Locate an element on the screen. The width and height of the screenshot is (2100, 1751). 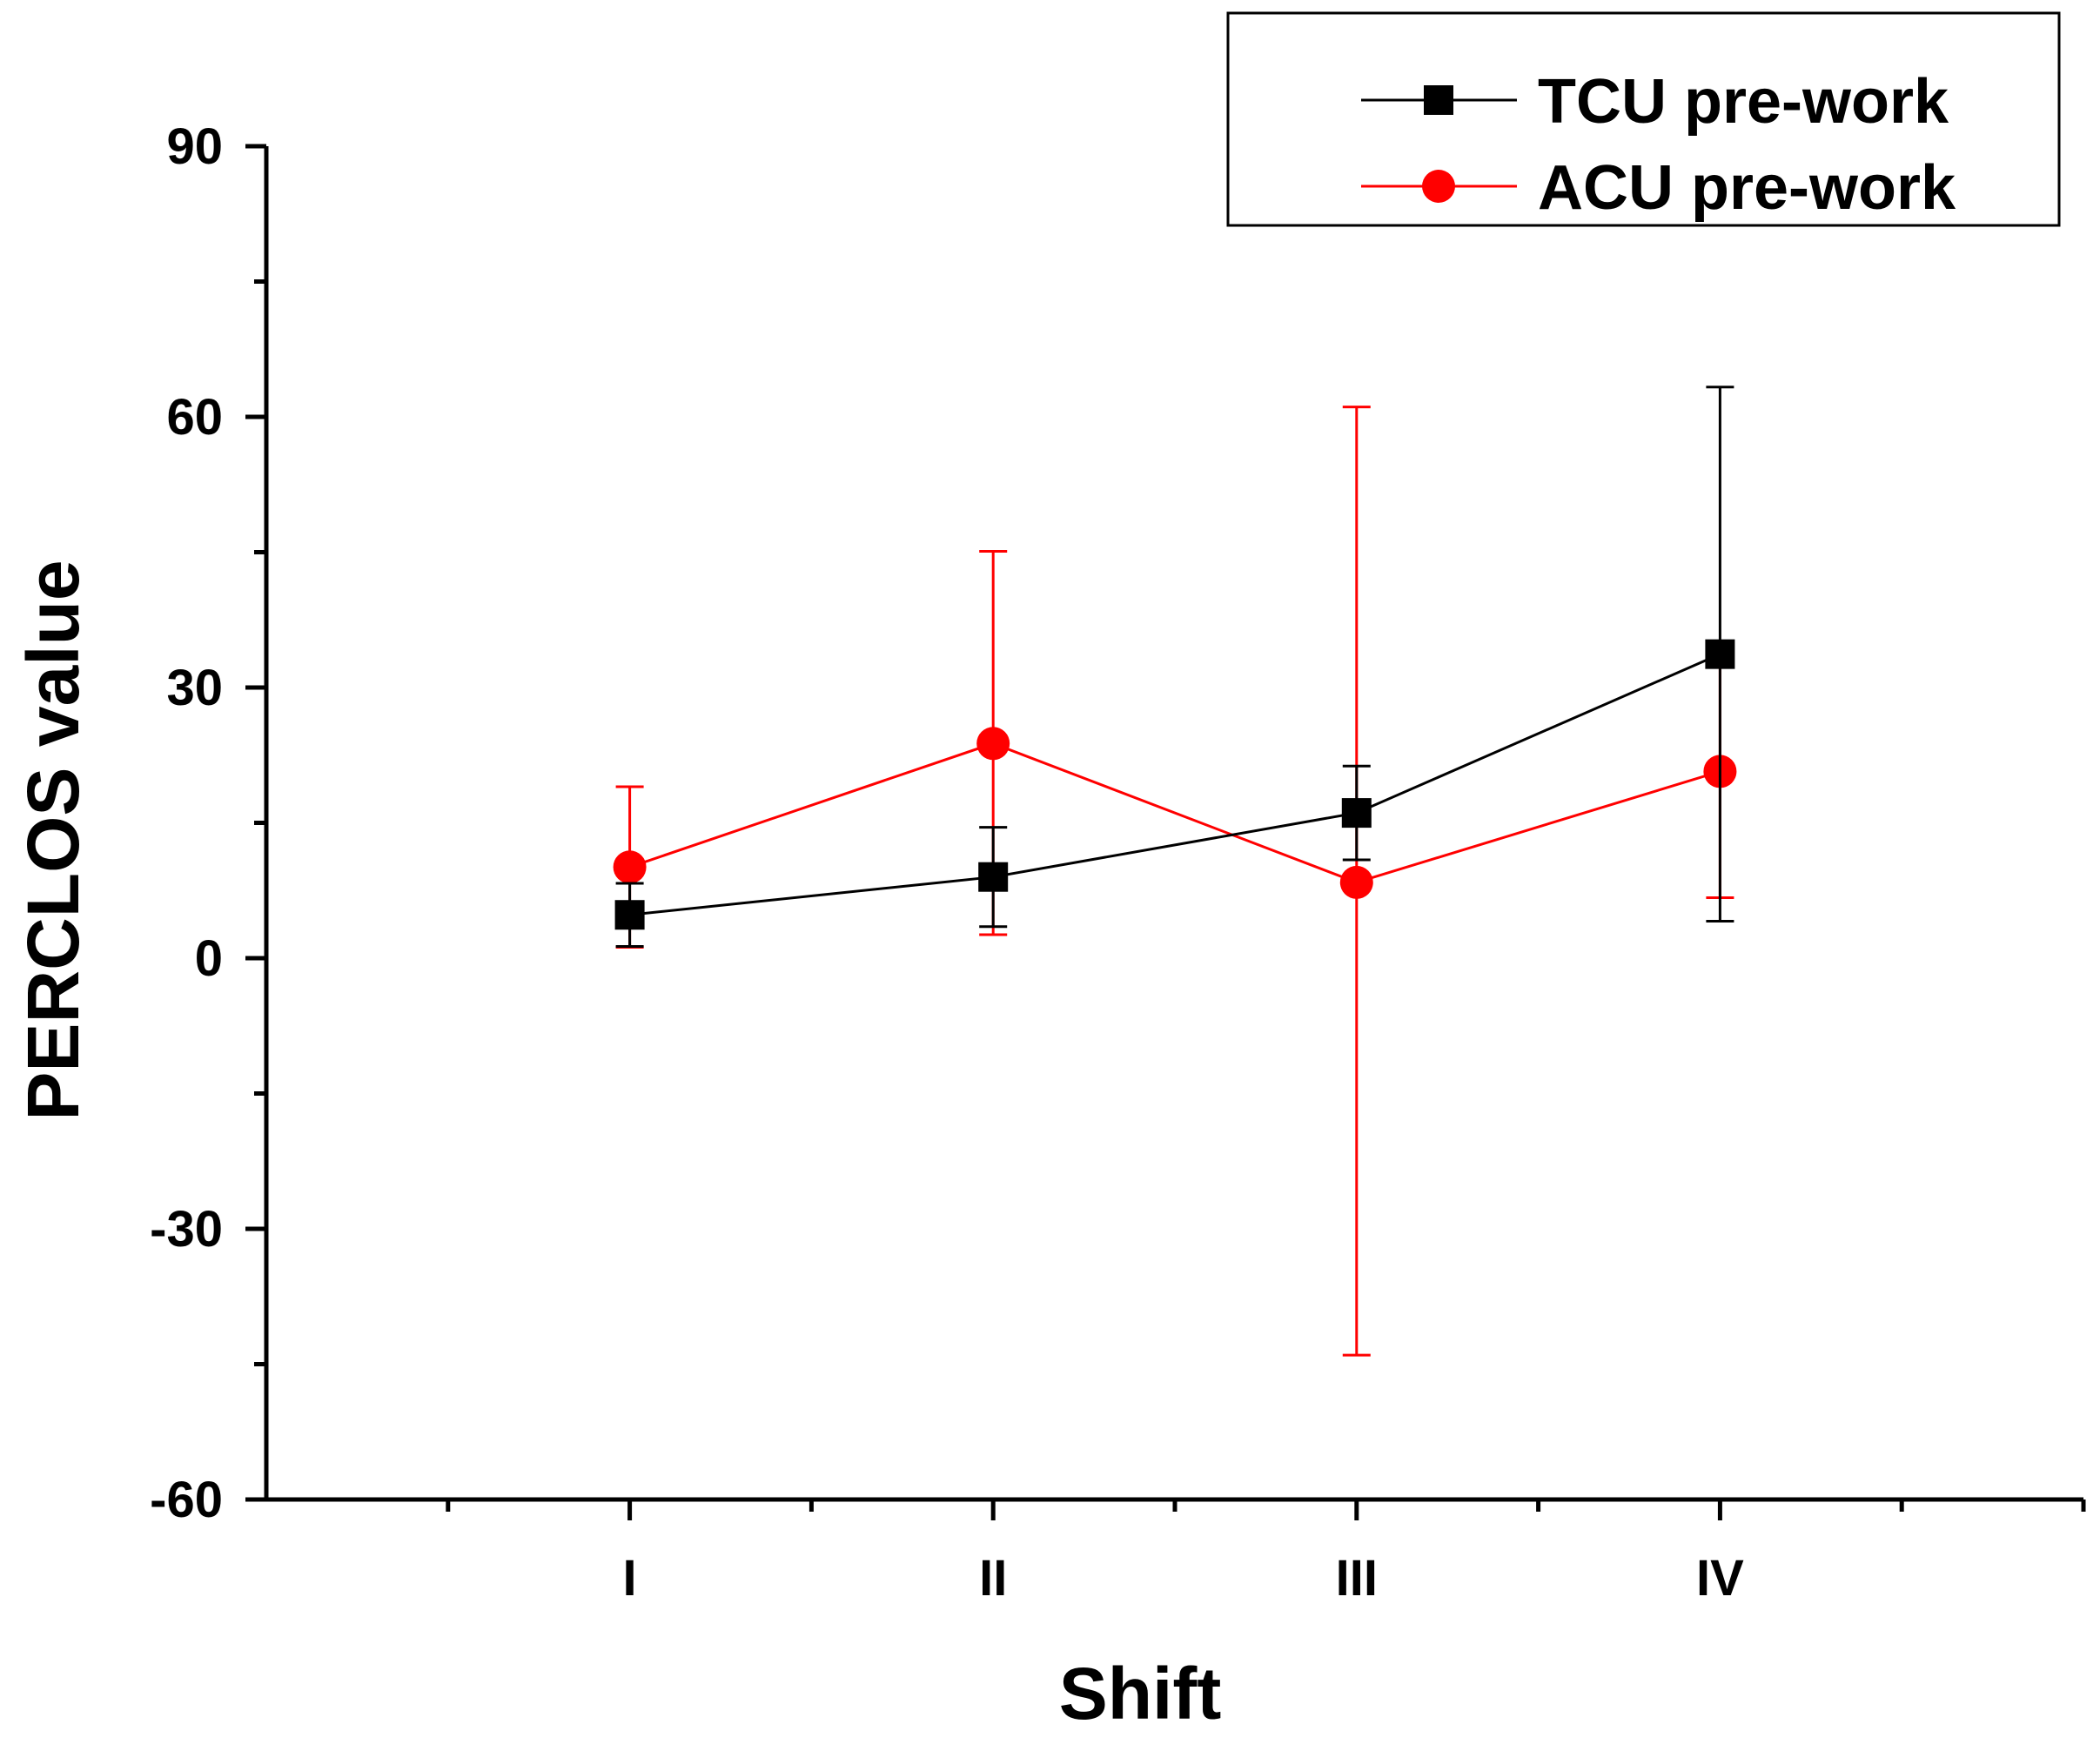
y-tick-label: -30 is located at coordinates (186, 1229).